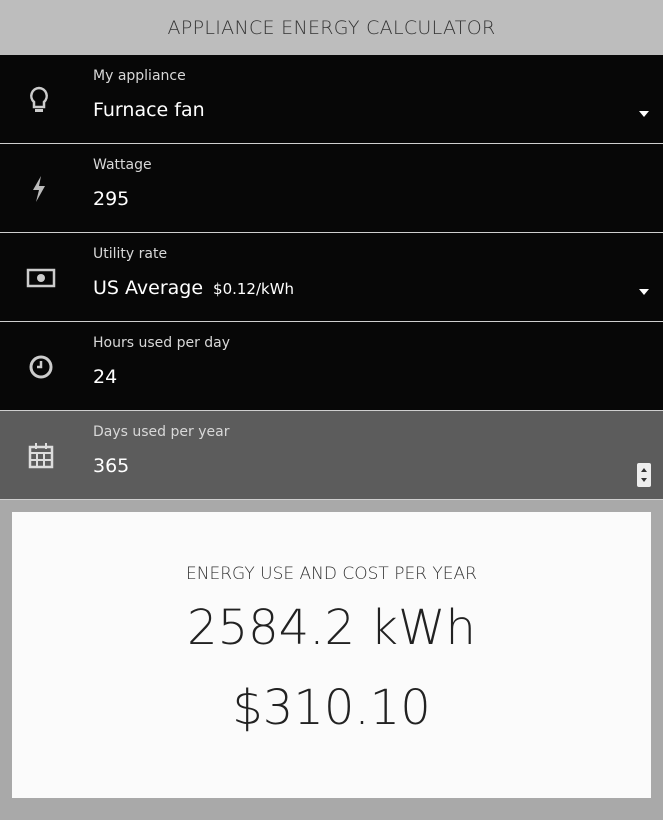  What do you see at coordinates (331, 188) in the screenshot?
I see `wattage-field: Wattage 295` at bounding box center [331, 188].